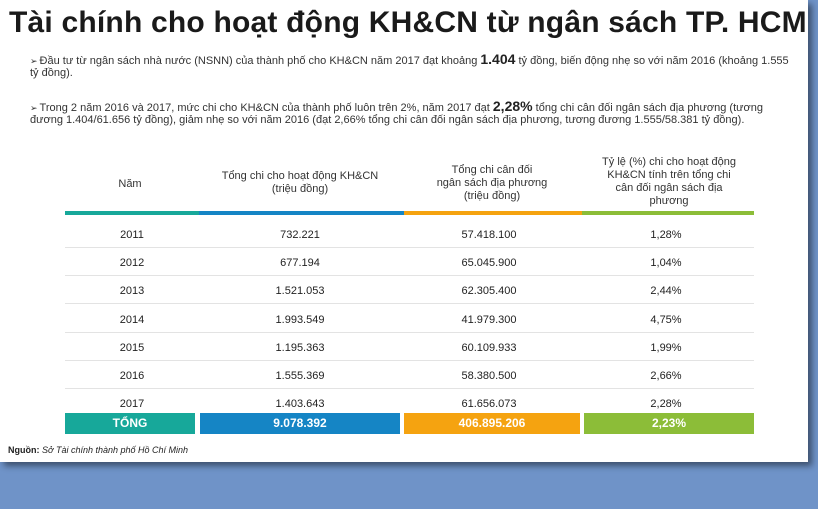 The width and height of the screenshot is (818, 509). I want to click on cell-budget-total: 60.109.933, so click(489, 348).